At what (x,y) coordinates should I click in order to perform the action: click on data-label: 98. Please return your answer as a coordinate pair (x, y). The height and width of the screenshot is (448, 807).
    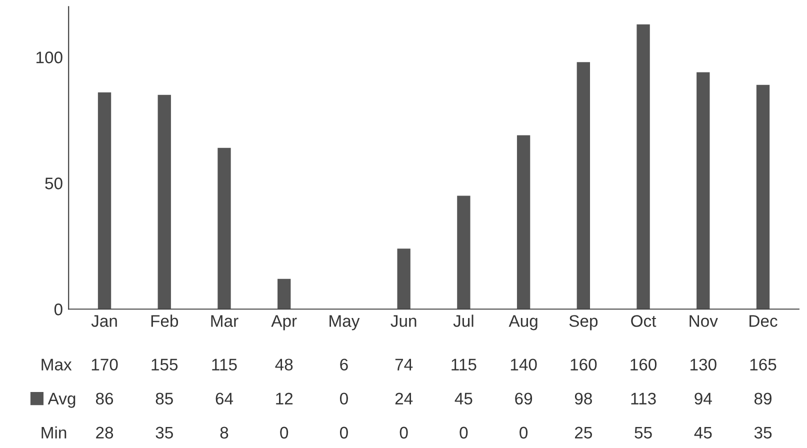
    Looking at the image, I should click on (583, 398).